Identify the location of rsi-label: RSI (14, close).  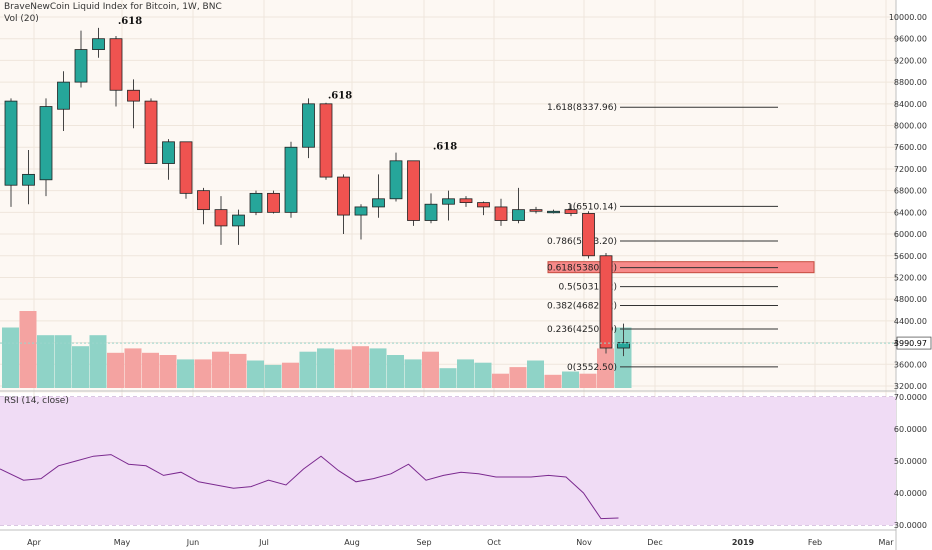
(36, 401).